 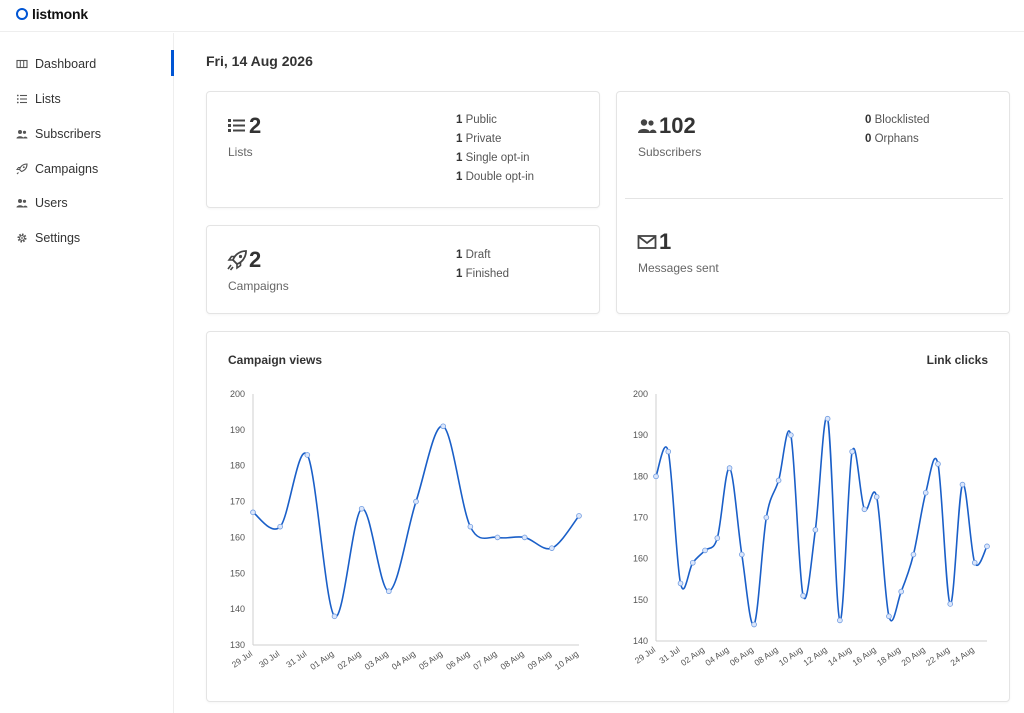 What do you see at coordinates (957, 360) in the screenshot?
I see `link-clicks-title: Link clicks` at bounding box center [957, 360].